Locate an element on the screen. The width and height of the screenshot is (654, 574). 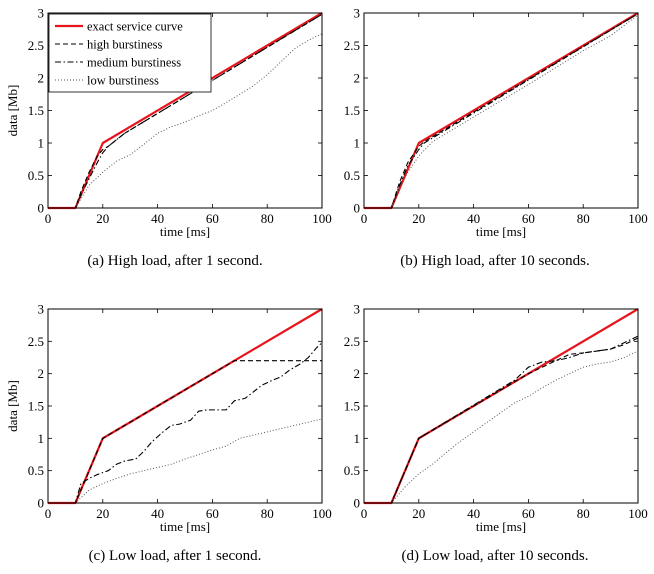
caption-a-text: High load, after 1 second. is located at coordinates (185, 261).